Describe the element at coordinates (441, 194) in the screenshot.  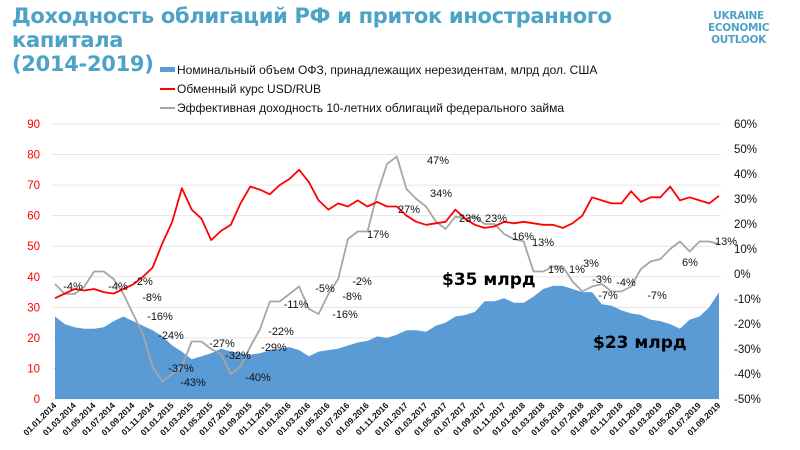
I see `data-label: 34%` at that location.